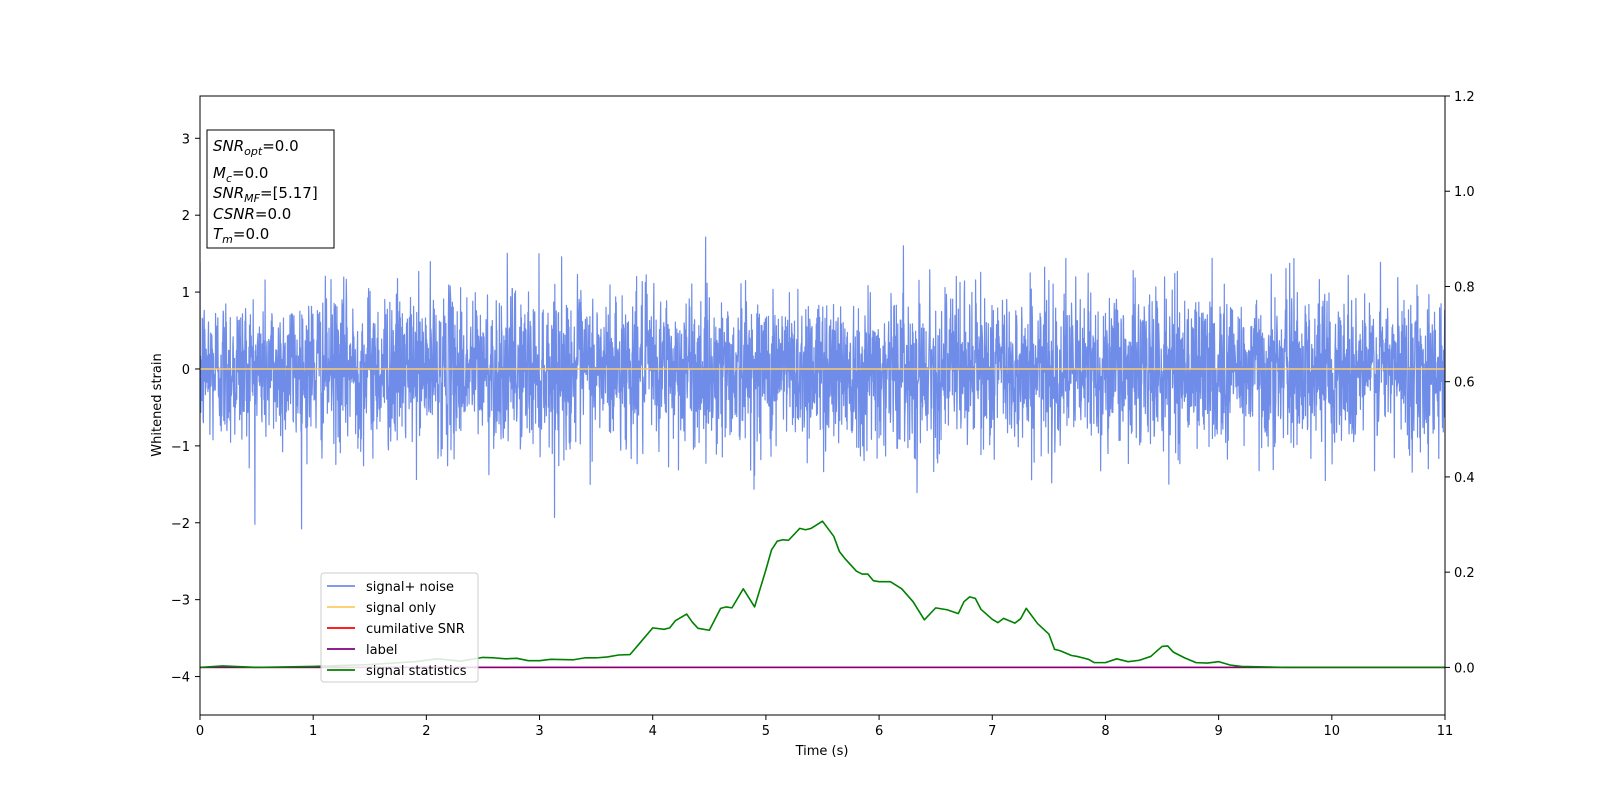  Describe the element at coordinates (824, 727) in the screenshot. I see `x-axis: 0 1 2 3 4 5 6 7 8 9 10 11` at that location.